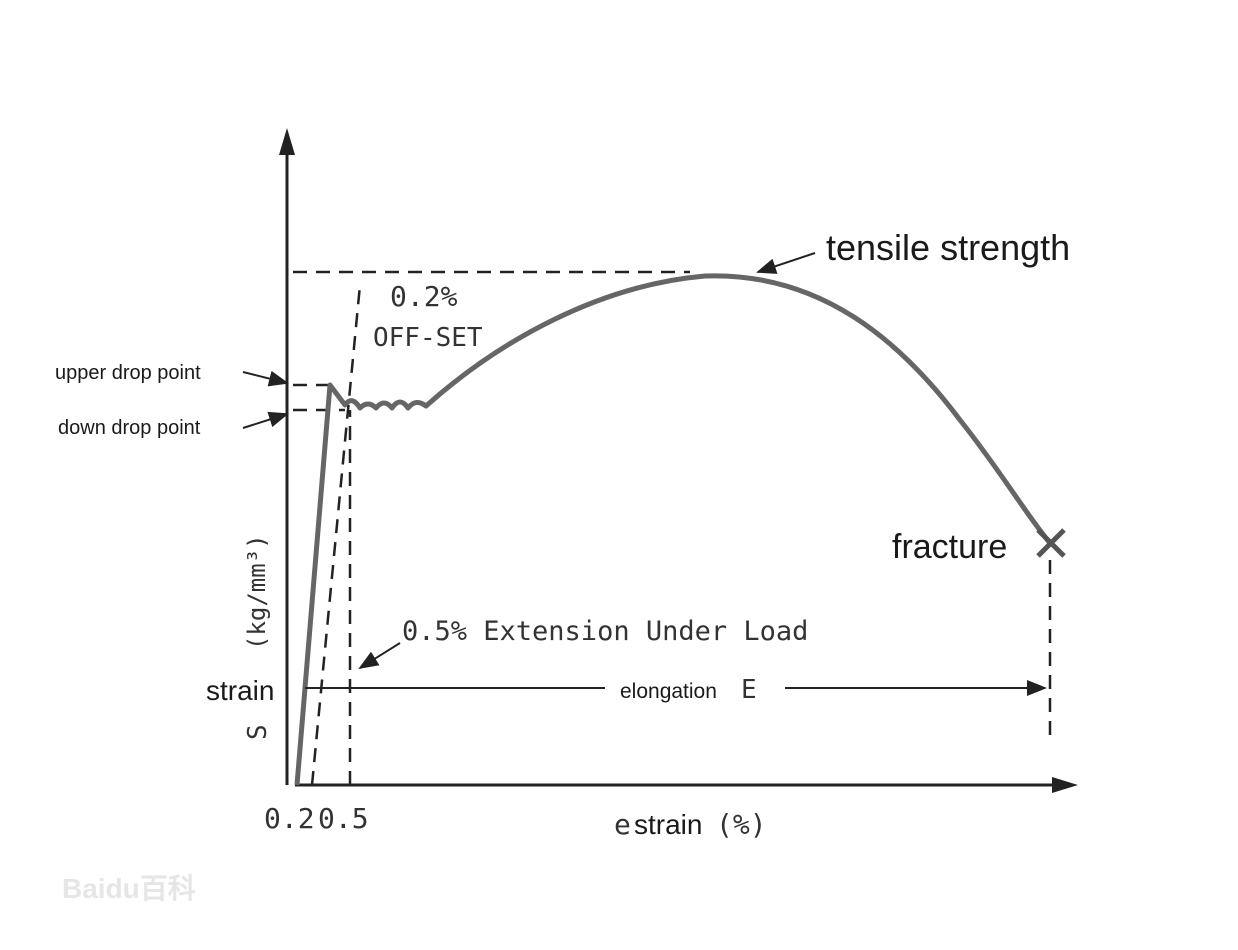  Describe the element at coordinates (668, 691) in the screenshot. I see `label: elongation` at that location.